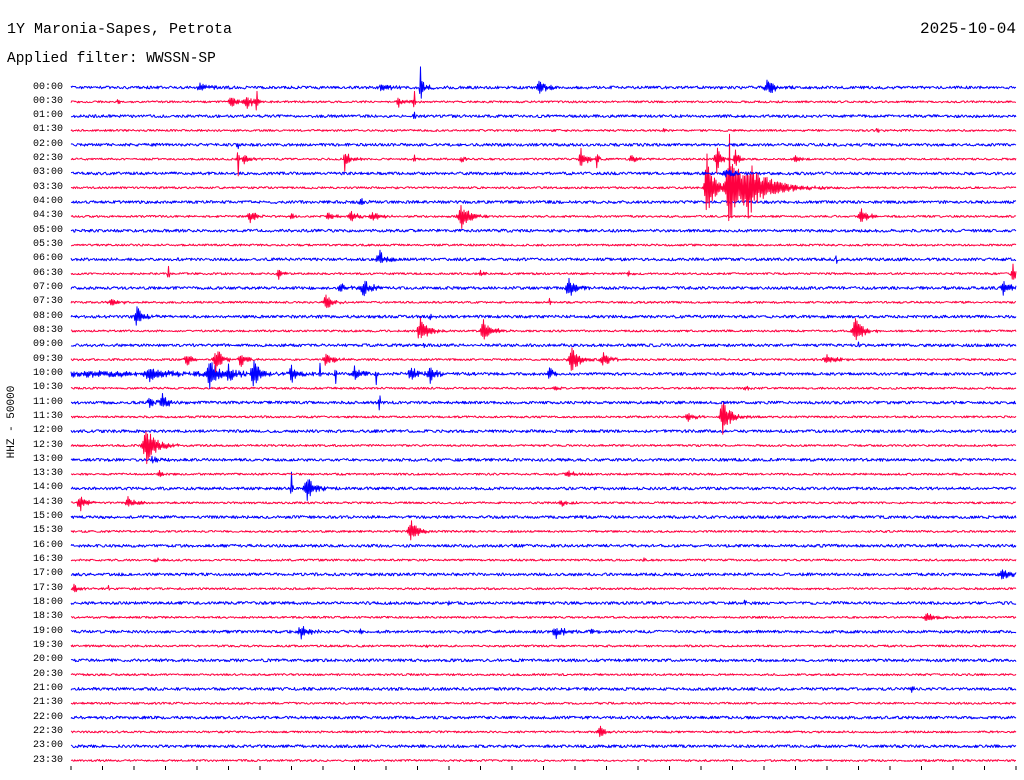 The width and height of the screenshot is (1024, 780). What do you see at coordinates (47, 230) in the screenshot?
I see `row-label-05-00: 05:00` at bounding box center [47, 230].